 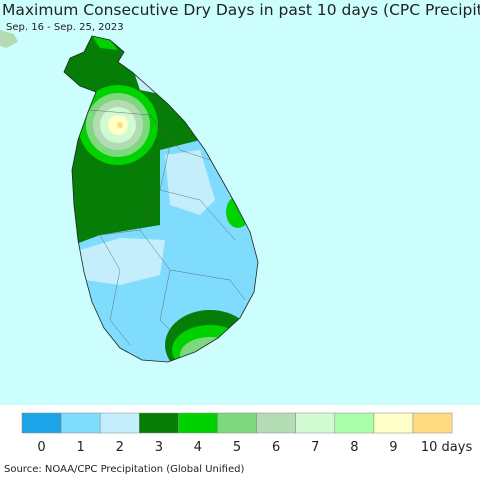 What do you see at coordinates (276, 447) in the screenshot?
I see `legend-label: 6` at bounding box center [276, 447].